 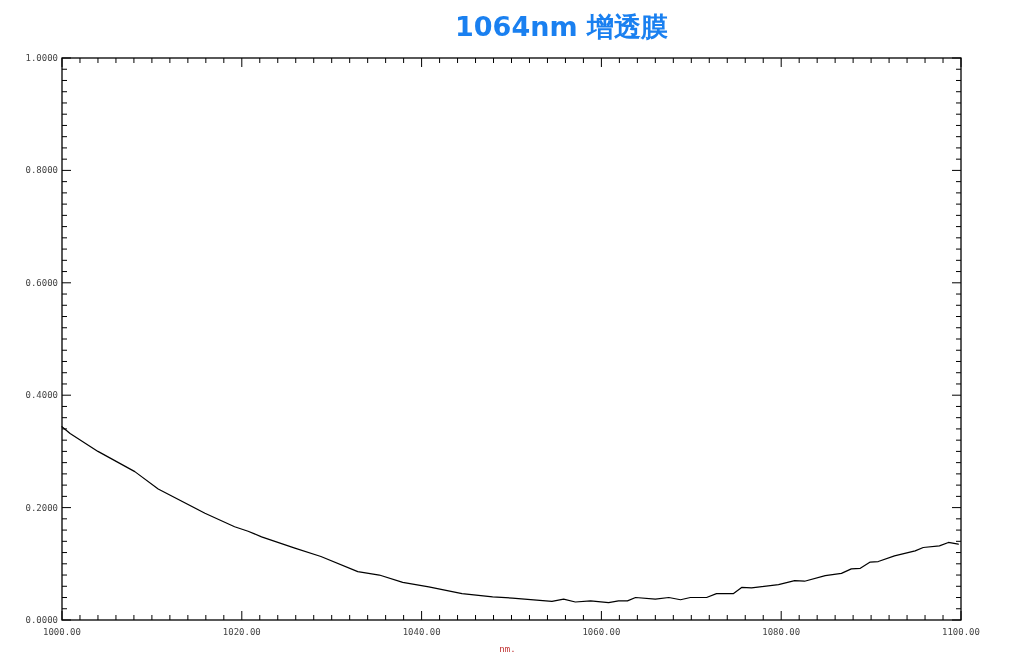 I want to click on y-tick-label: 0.0000, so click(x=41, y=620).